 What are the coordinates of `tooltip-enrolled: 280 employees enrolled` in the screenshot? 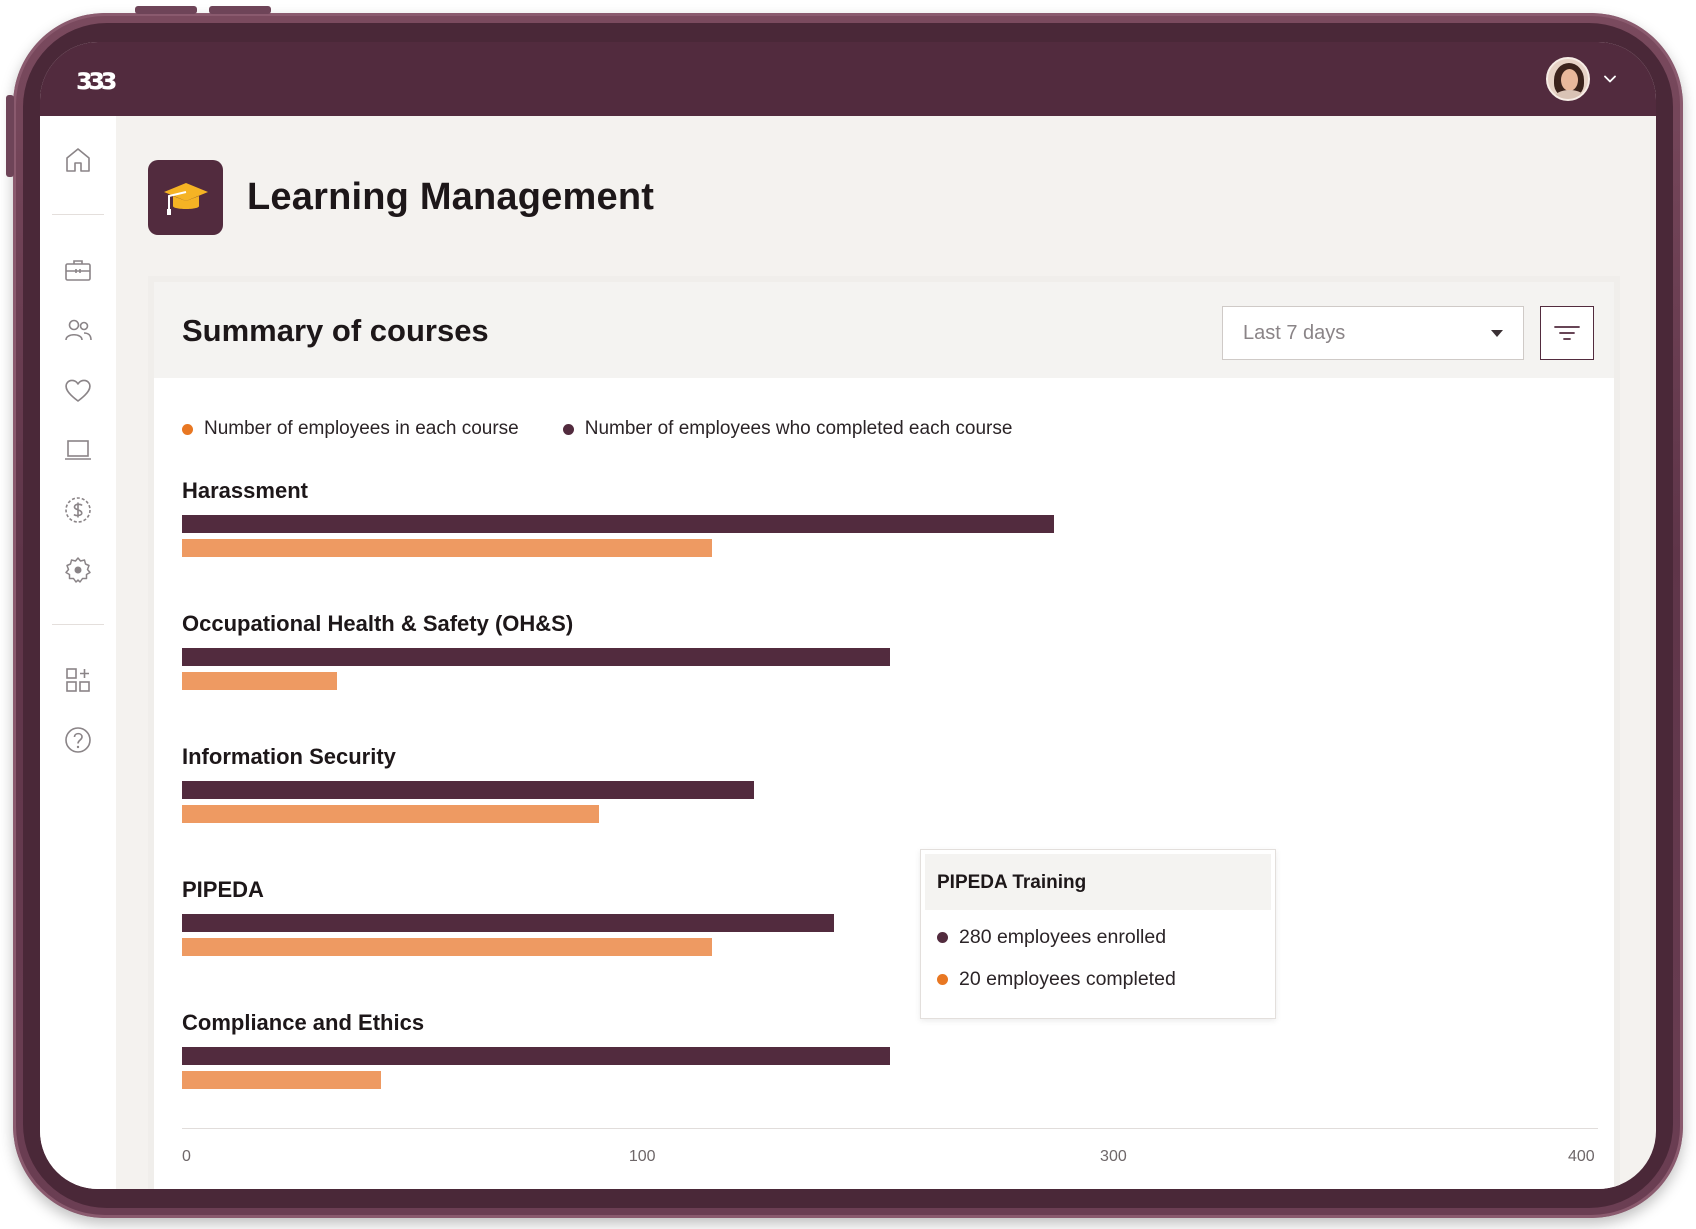 It's located at (1063, 937).